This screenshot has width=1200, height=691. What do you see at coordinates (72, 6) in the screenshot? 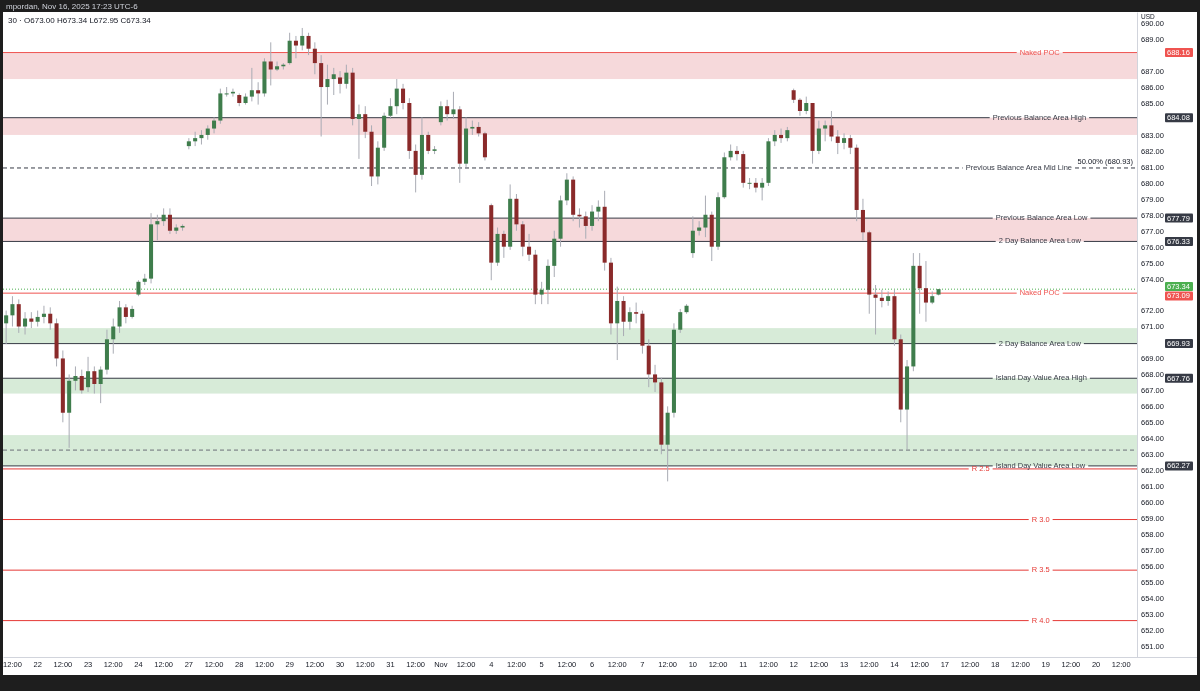
I see `text: mpordan, Nov 16, 2025 17:23 UTC-6` at bounding box center [72, 6].